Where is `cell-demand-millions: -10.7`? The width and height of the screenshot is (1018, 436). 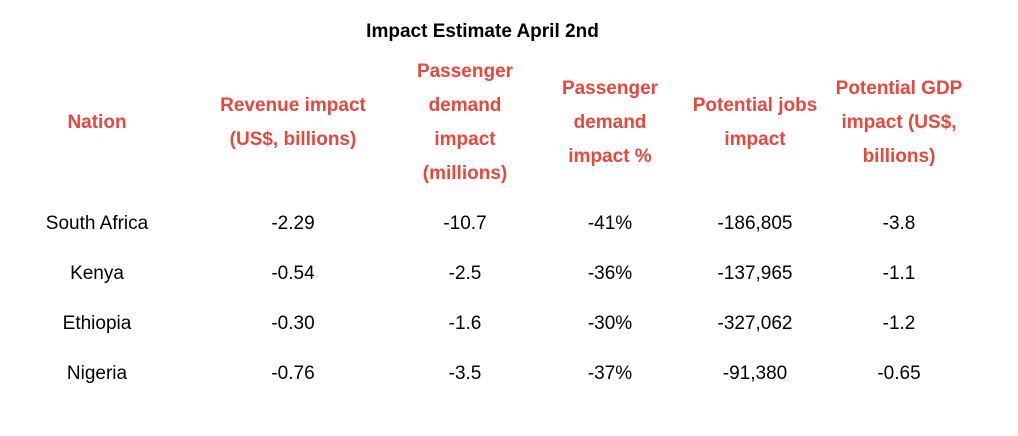
cell-demand-millions: -10.7 is located at coordinates (465, 223).